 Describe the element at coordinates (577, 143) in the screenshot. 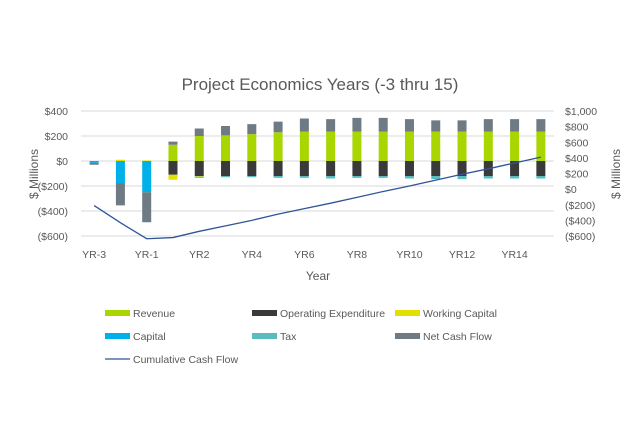

I see `y-tick-label-right: $600` at that location.